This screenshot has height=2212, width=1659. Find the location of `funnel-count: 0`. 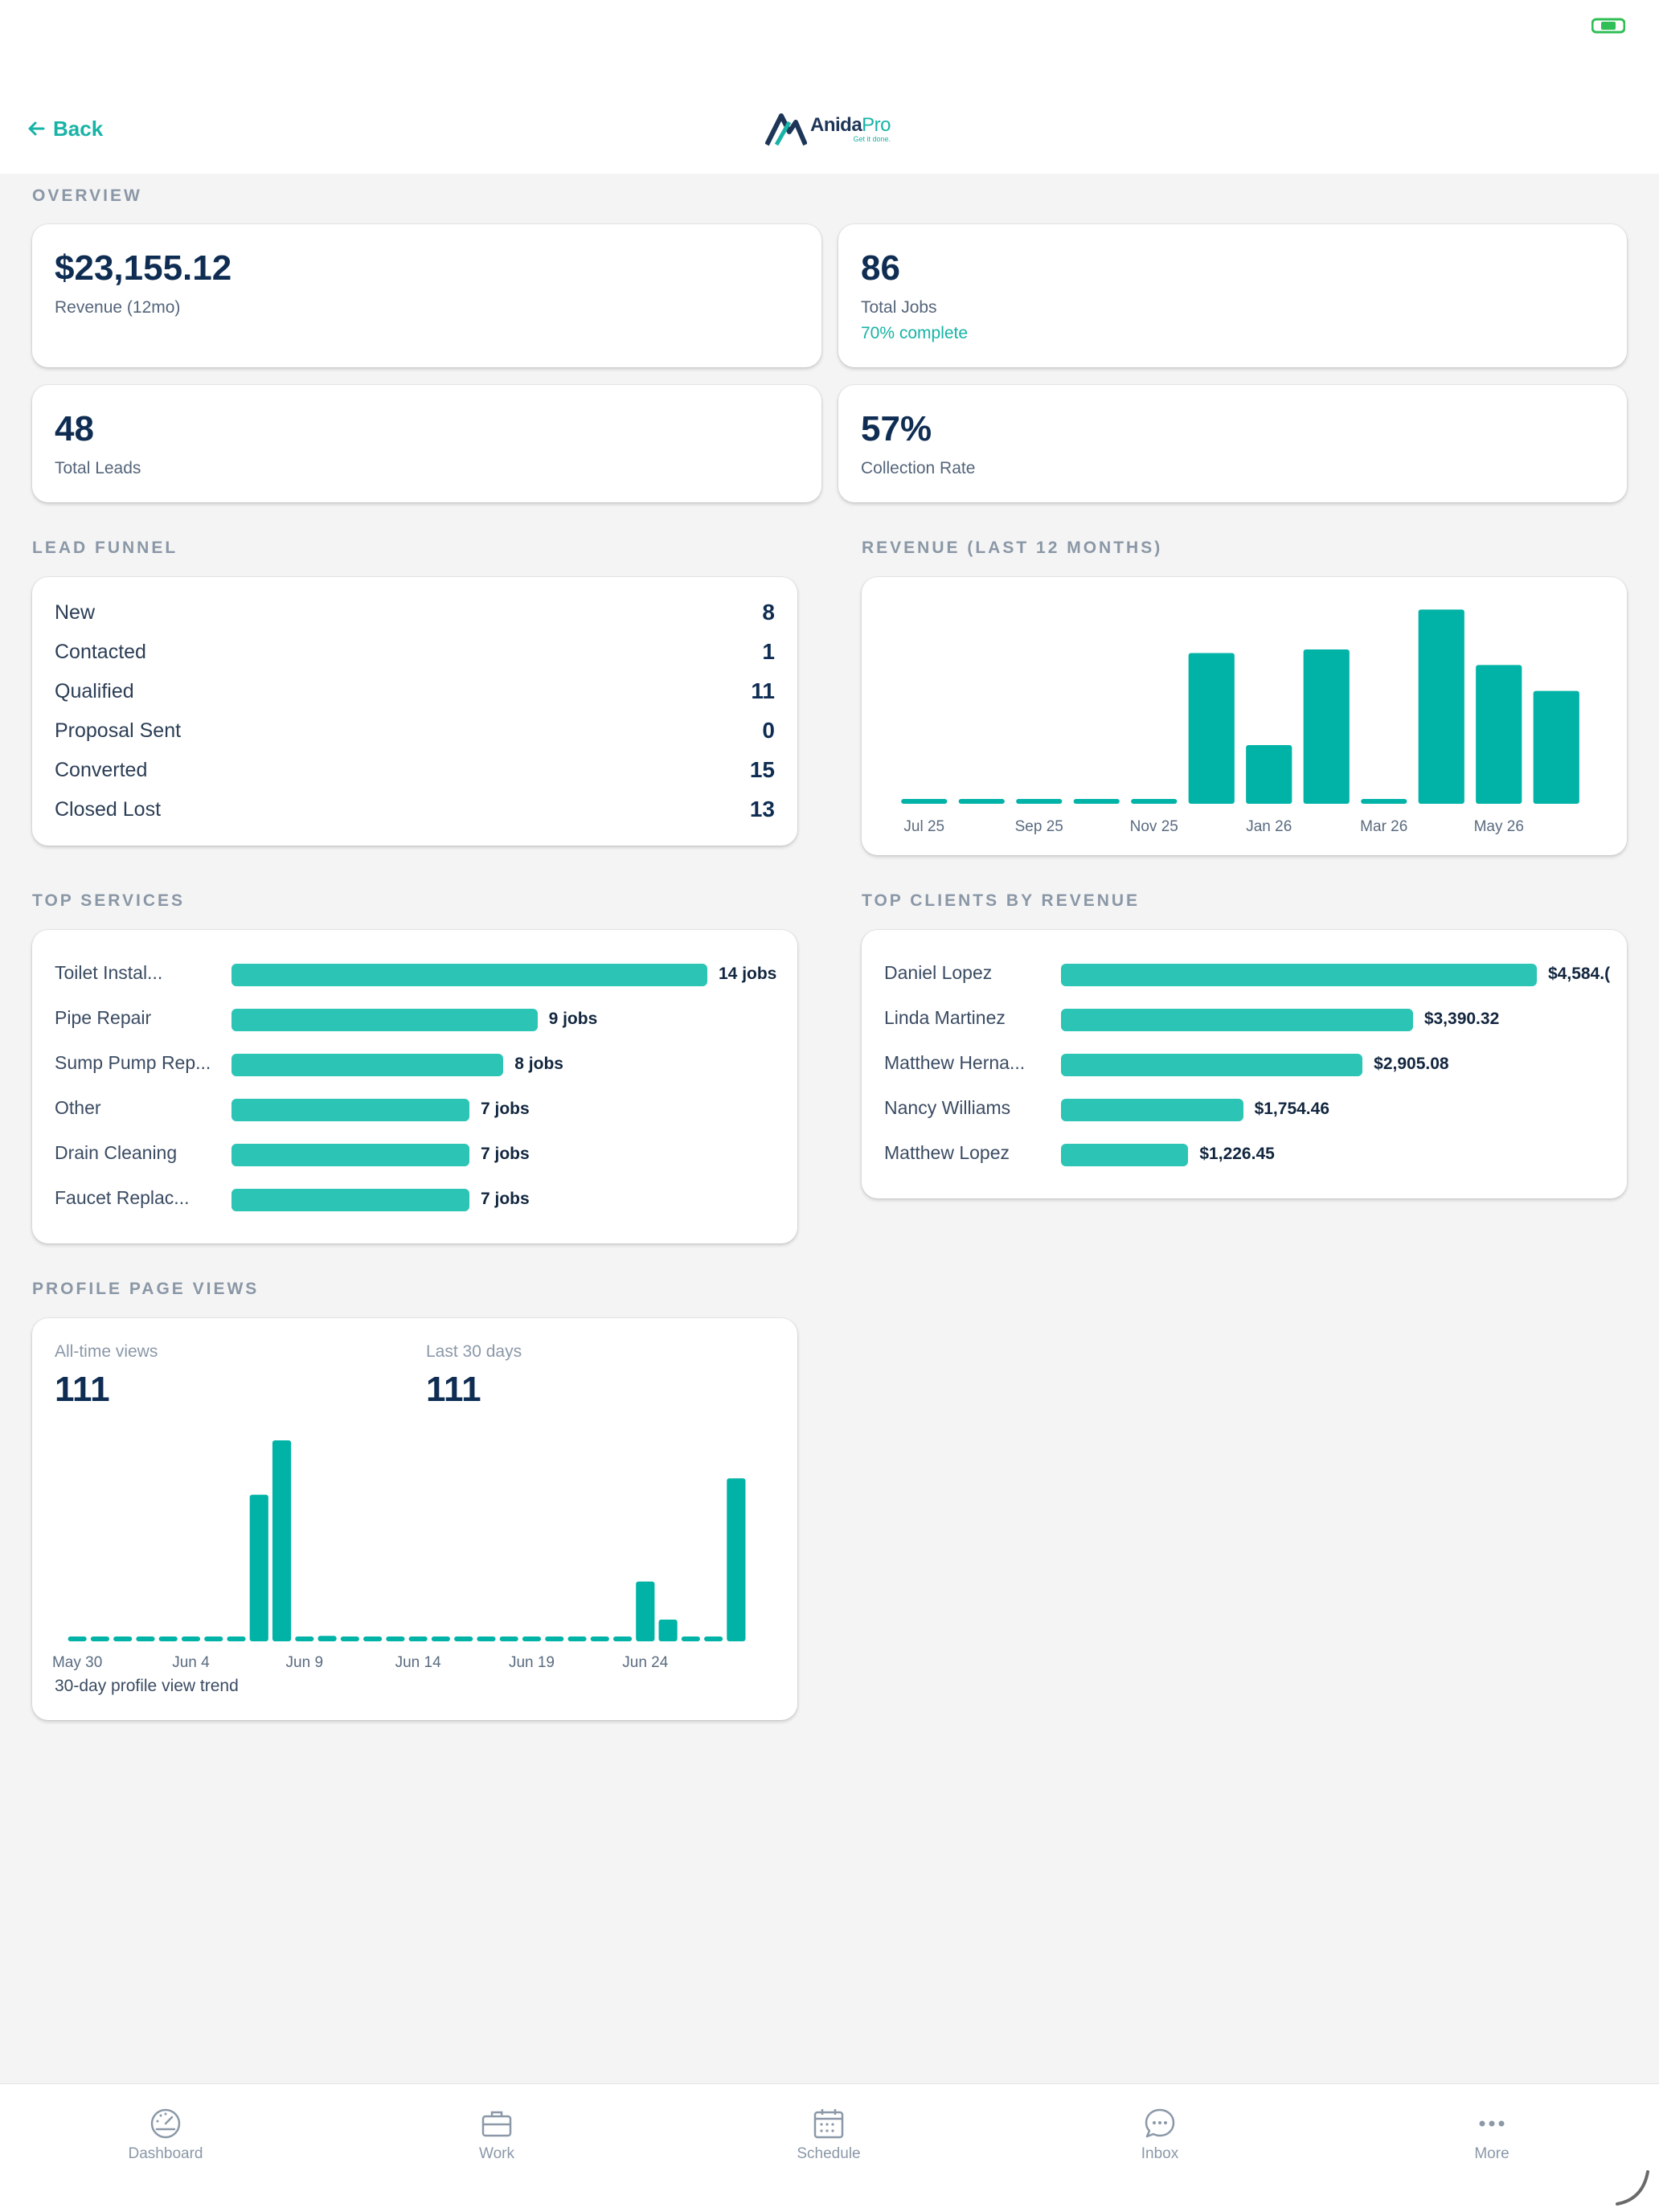

funnel-count: 0 is located at coordinates (768, 730).